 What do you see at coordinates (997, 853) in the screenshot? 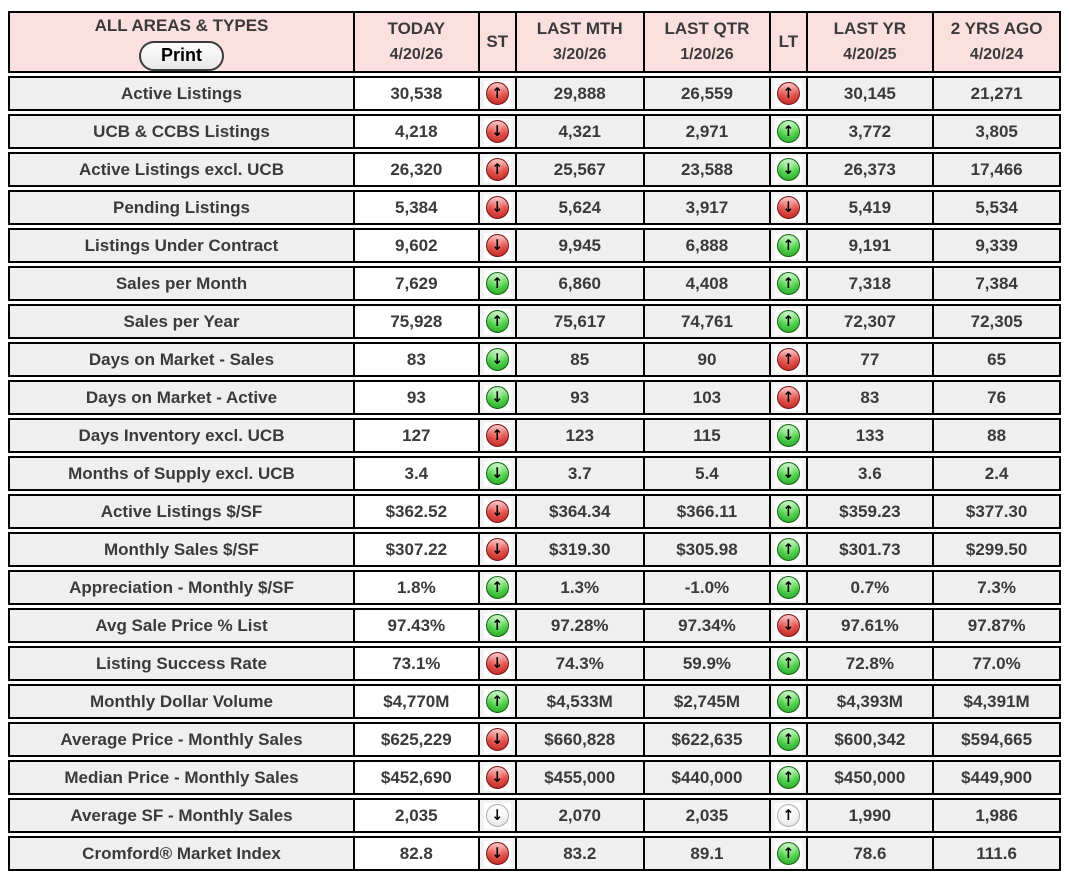
I see `two-years-ago-value: 111.6` at bounding box center [997, 853].